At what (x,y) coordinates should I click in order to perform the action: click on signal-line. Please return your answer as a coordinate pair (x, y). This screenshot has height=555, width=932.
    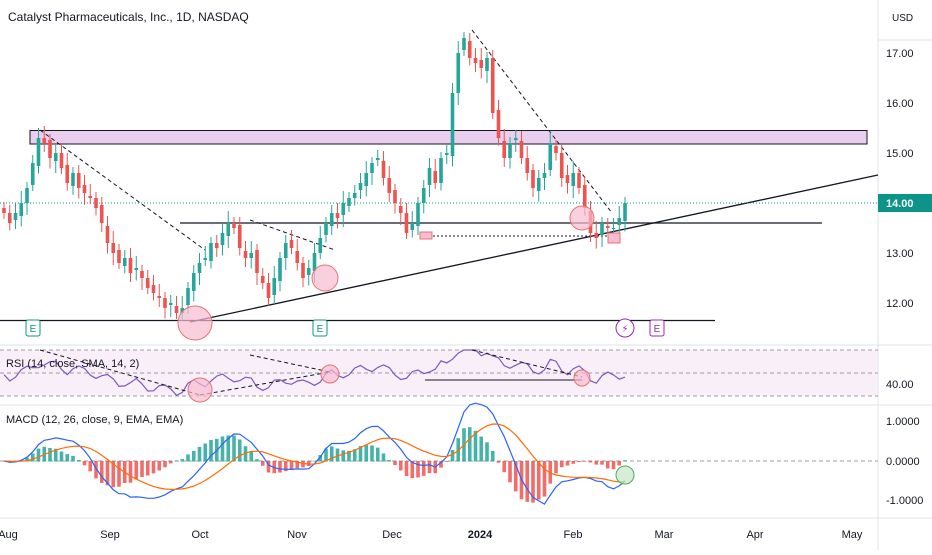
    Looking at the image, I should click on (314, 457).